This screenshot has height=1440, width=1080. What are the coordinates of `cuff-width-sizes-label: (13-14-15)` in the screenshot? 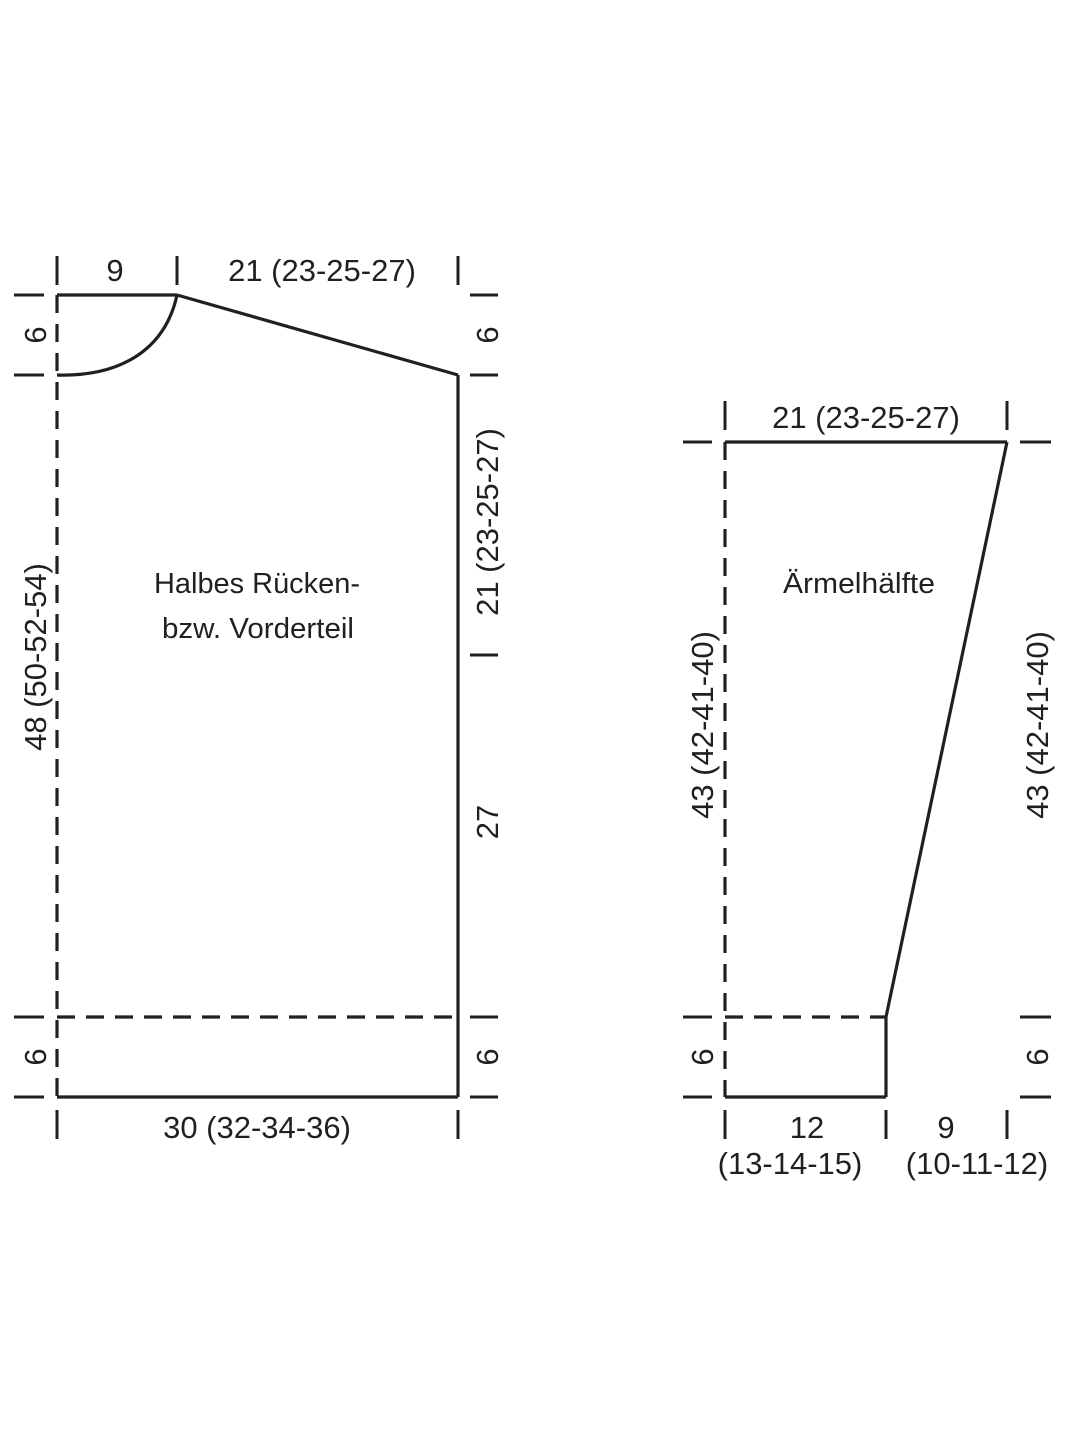 It's located at (790, 1163).